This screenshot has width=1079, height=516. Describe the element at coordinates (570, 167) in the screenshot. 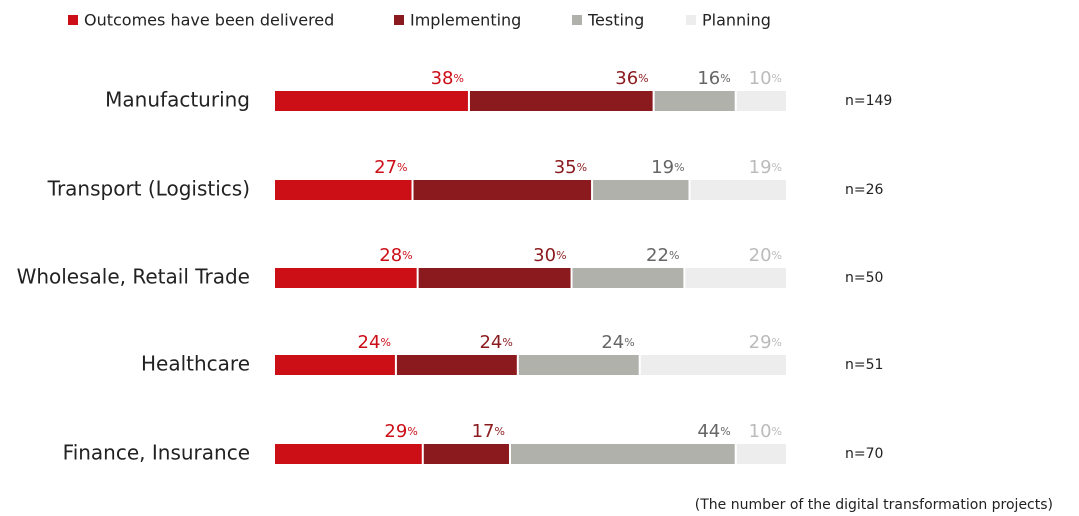

I see `value-label: 35%` at that location.